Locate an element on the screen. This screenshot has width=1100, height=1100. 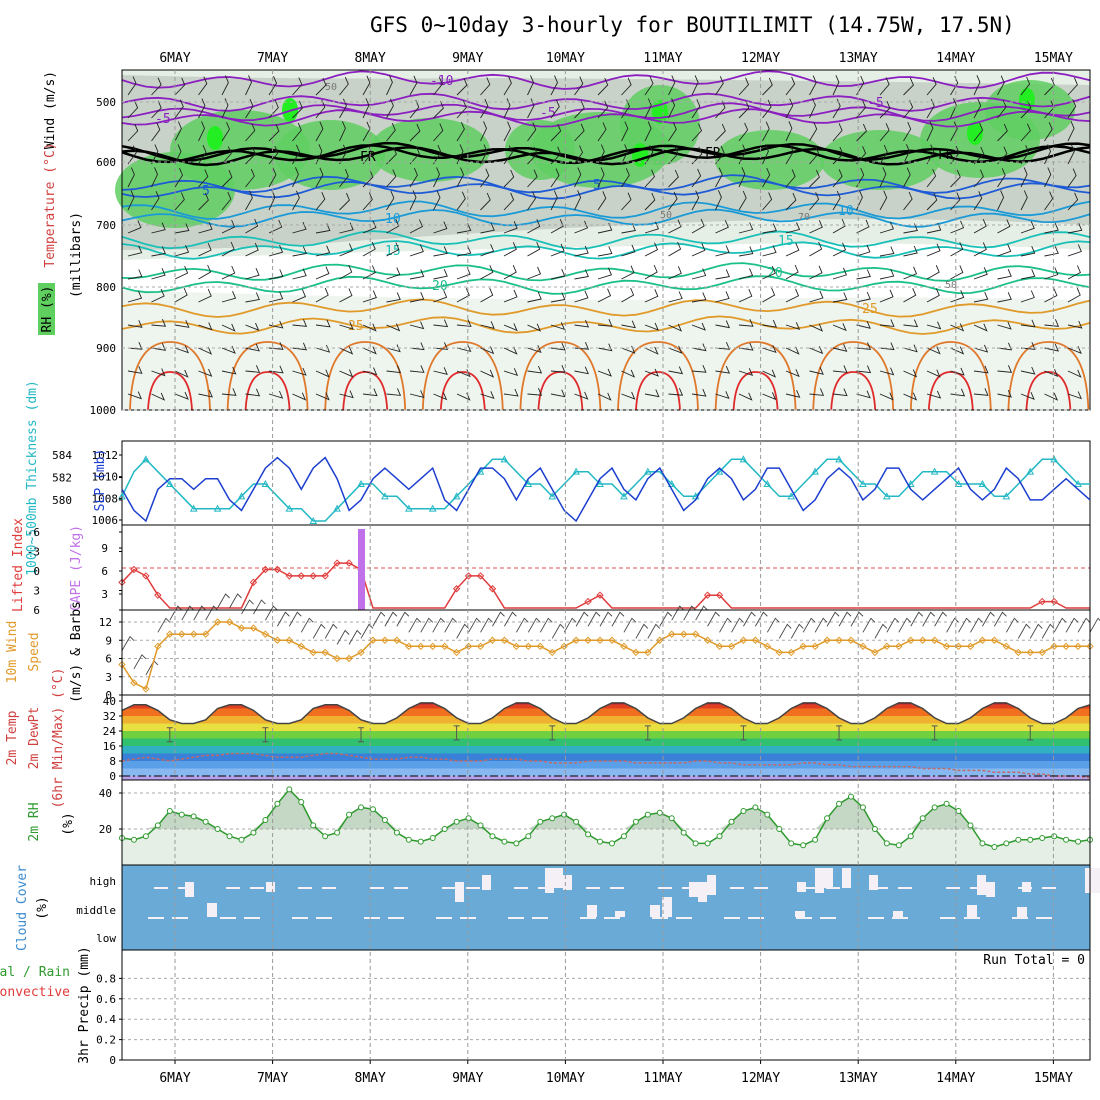
lifted-index-line is located at coordinates (605, 585).